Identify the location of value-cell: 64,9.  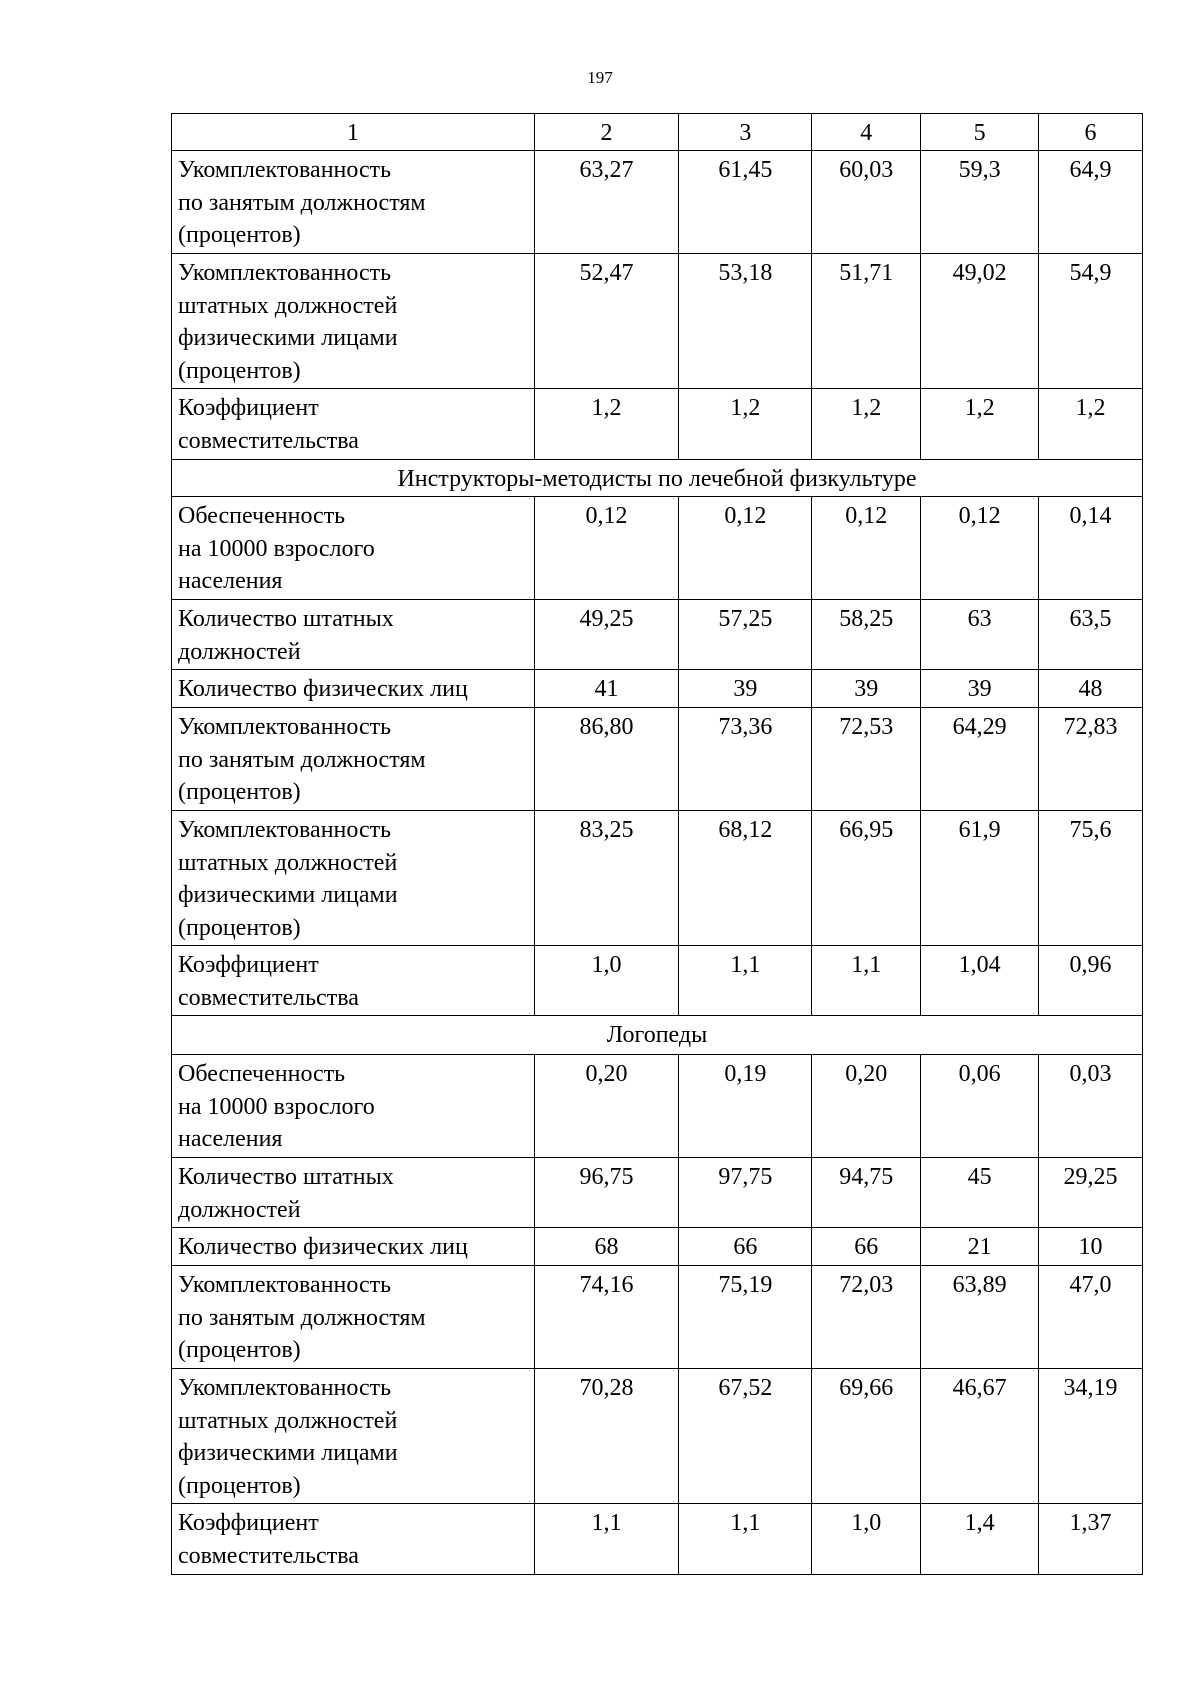
(1090, 202).